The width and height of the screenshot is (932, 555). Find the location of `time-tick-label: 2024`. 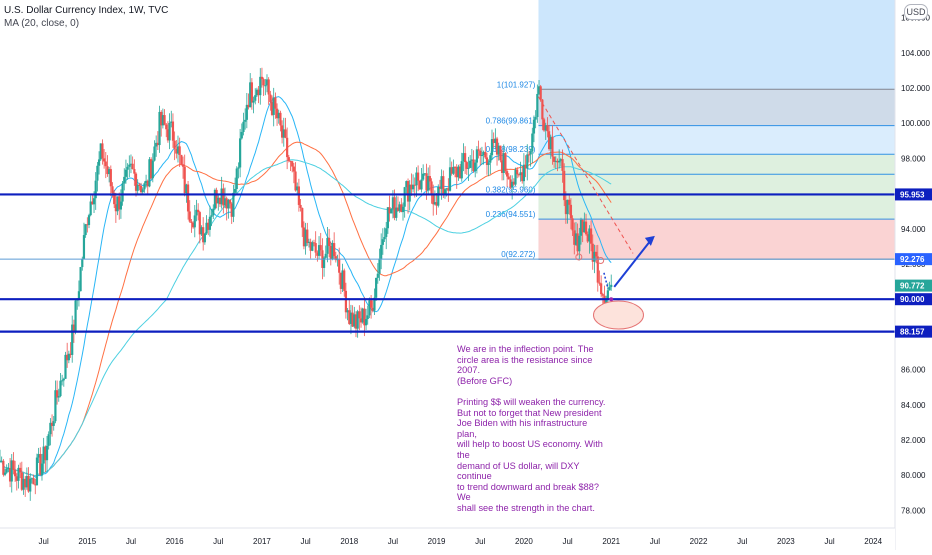

time-tick-label: 2024 is located at coordinates (873, 541).